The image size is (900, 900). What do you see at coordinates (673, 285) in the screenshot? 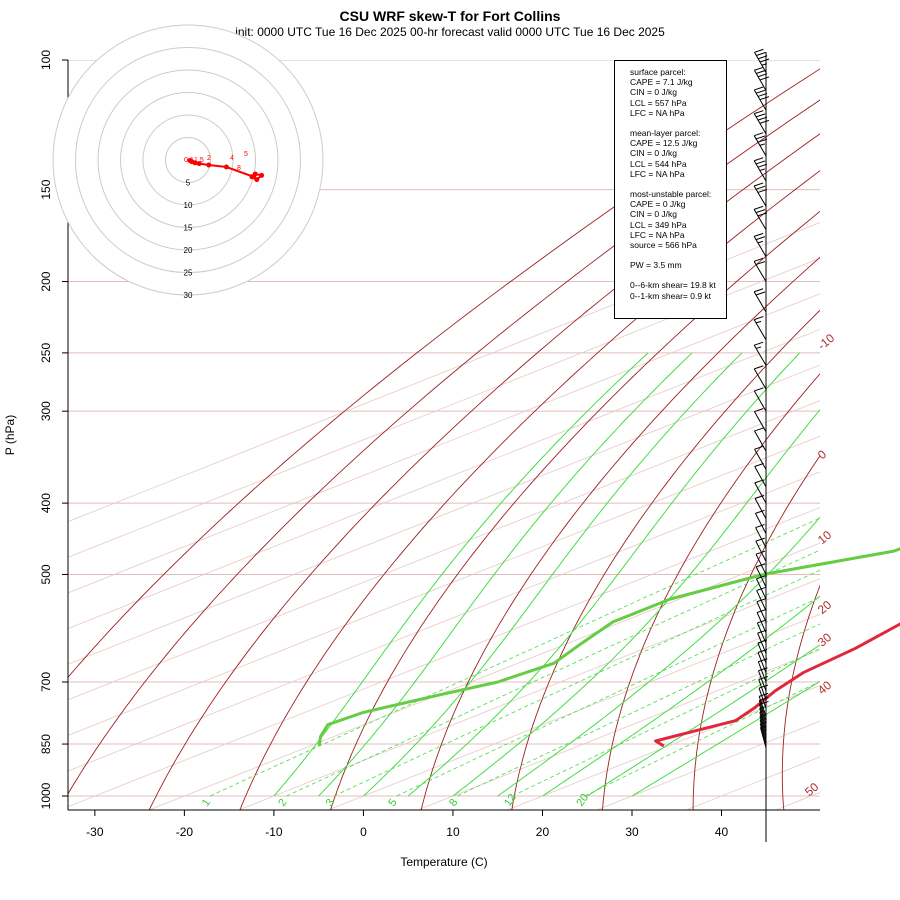
I see `info-line: 0--6-km shear= 19.8 kt` at bounding box center [673, 285].